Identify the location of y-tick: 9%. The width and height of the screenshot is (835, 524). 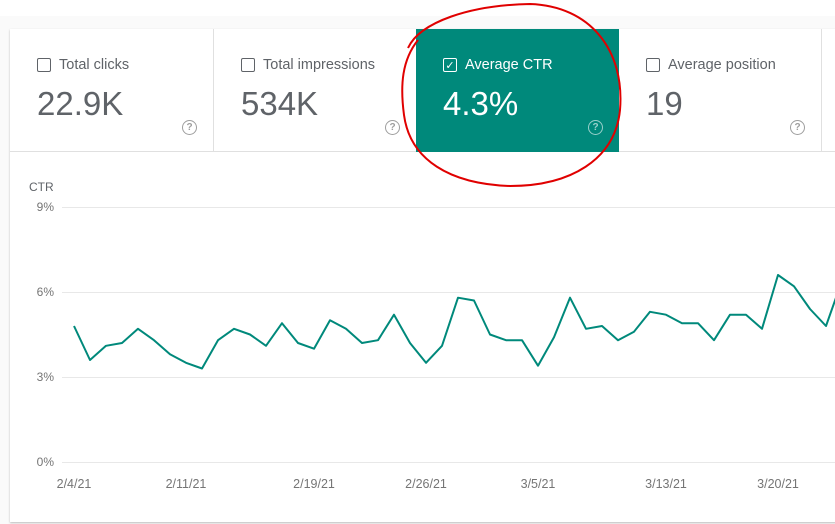
(45, 207).